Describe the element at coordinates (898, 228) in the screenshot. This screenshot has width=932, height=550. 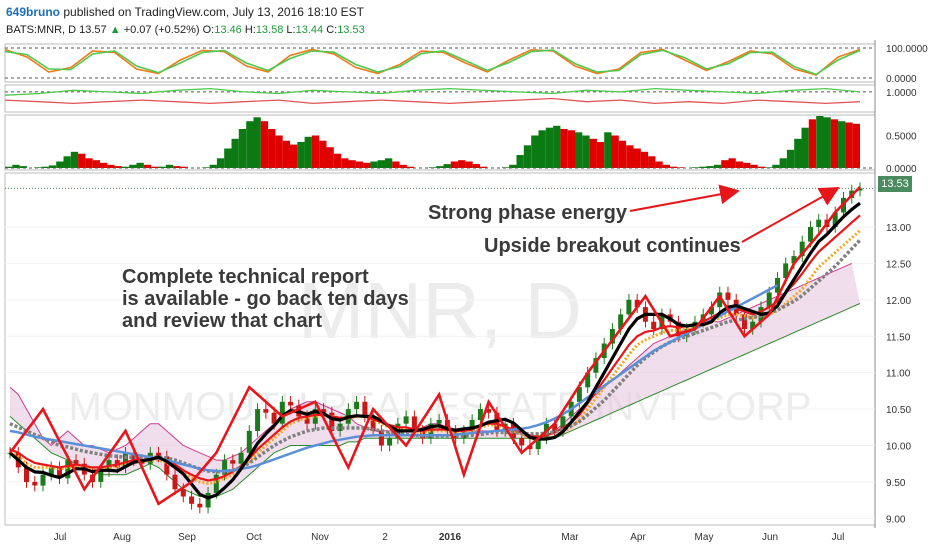
I see `price-tick-label: 13.00` at that location.